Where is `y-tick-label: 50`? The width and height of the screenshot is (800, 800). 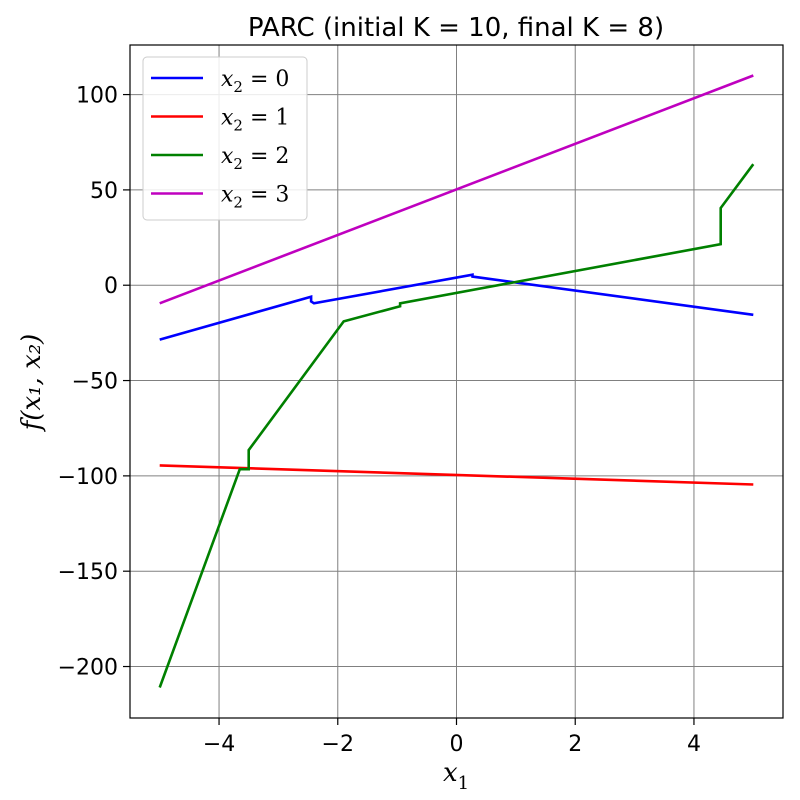
y-tick-label: 50 is located at coordinates (104, 191).